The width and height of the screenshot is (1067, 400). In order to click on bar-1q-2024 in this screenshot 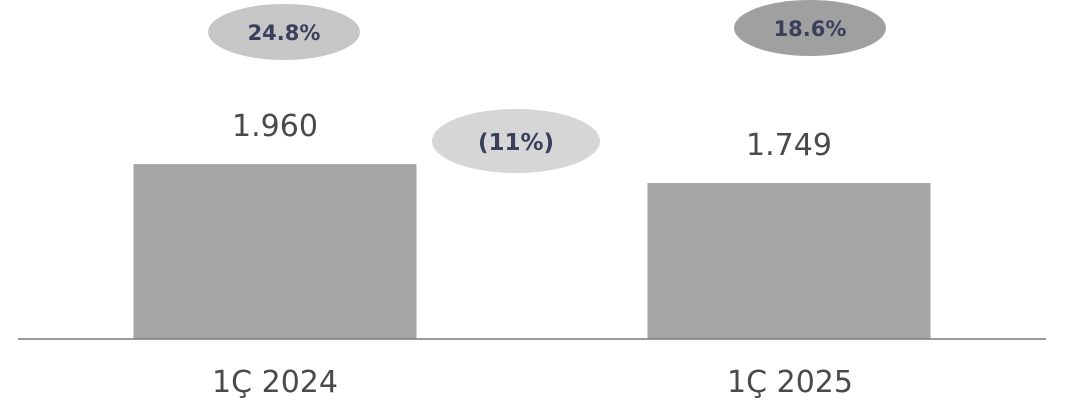, I will do `click(275, 251)`.